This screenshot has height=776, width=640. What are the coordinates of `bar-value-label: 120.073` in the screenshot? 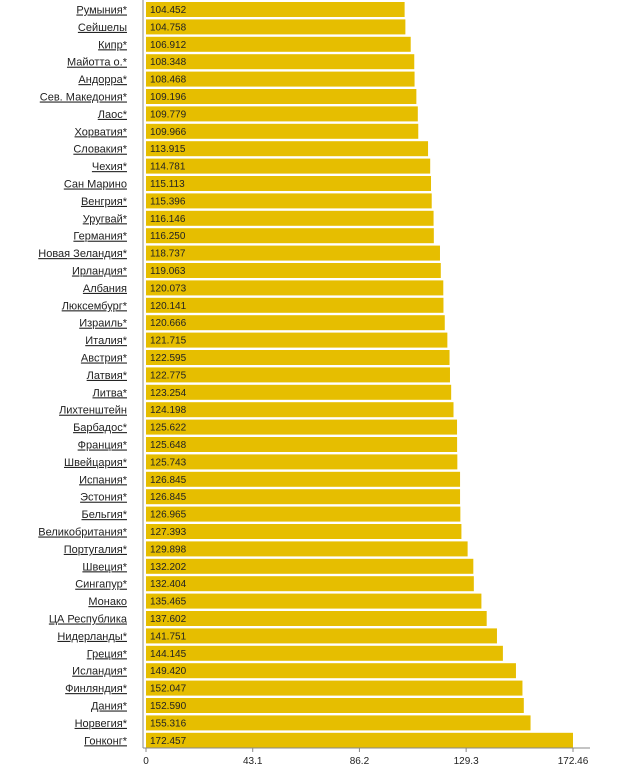 It's located at (168, 288).